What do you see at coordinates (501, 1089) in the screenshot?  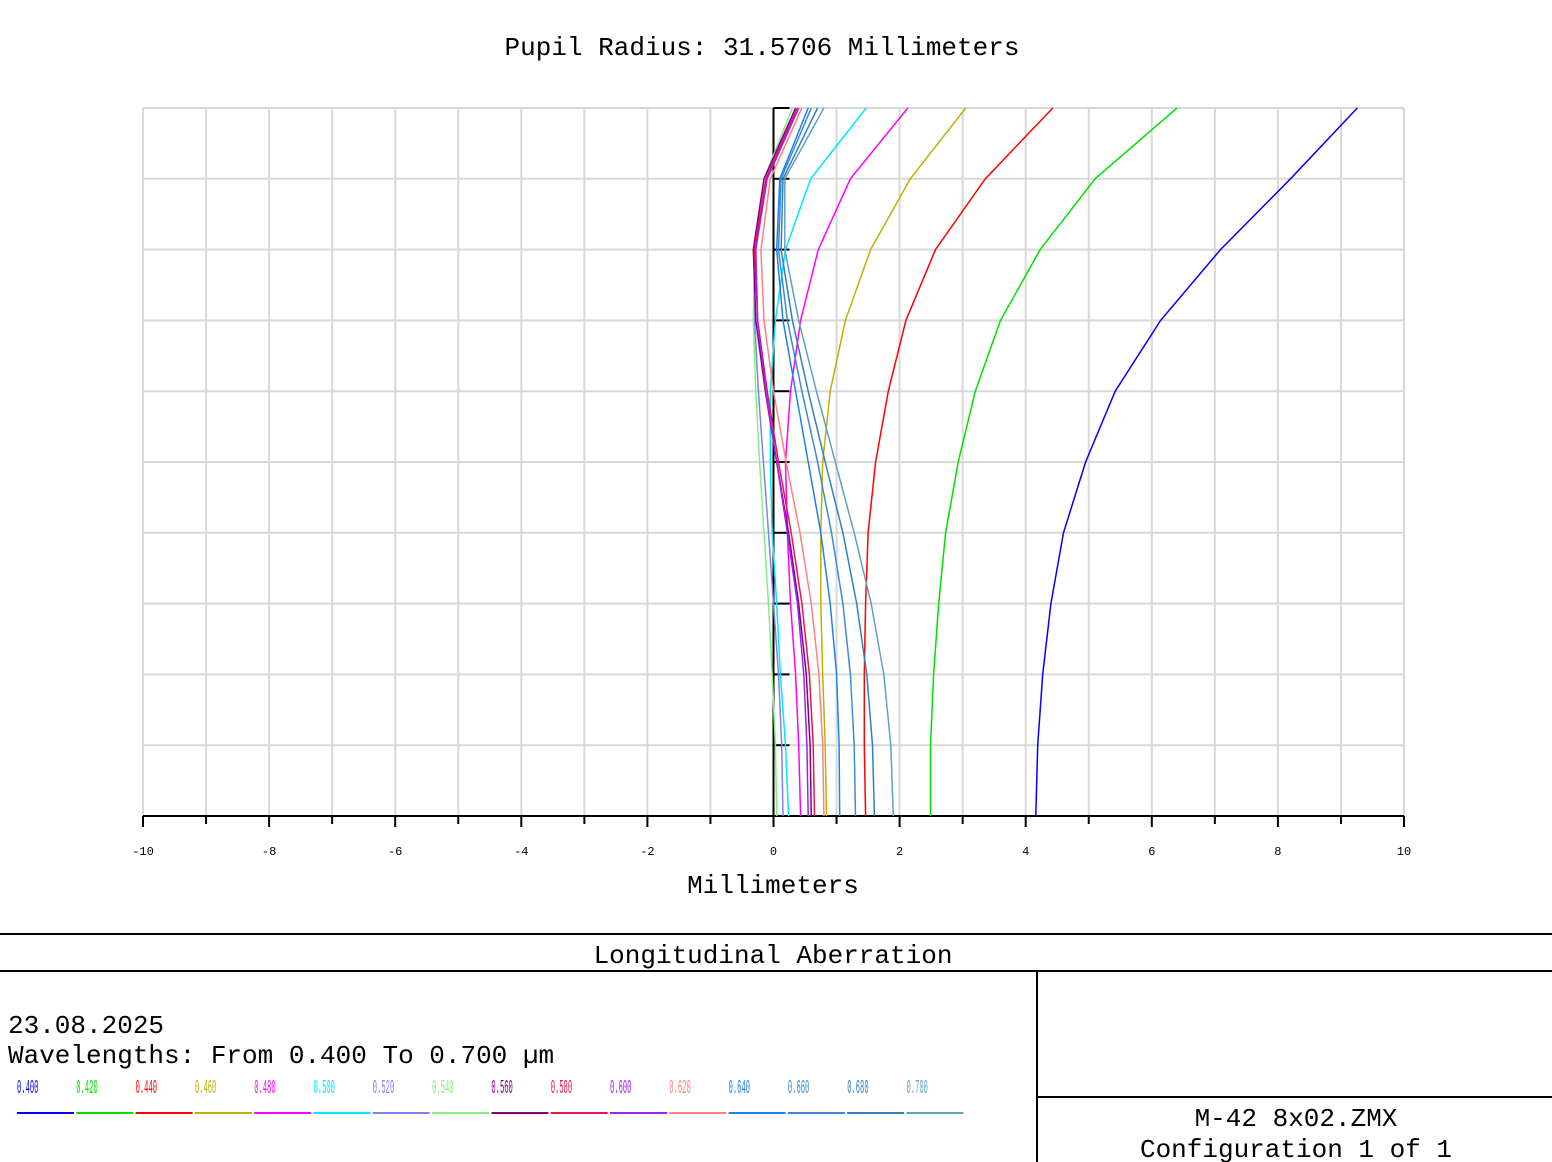 I see `legend-label: 0.560` at bounding box center [501, 1089].